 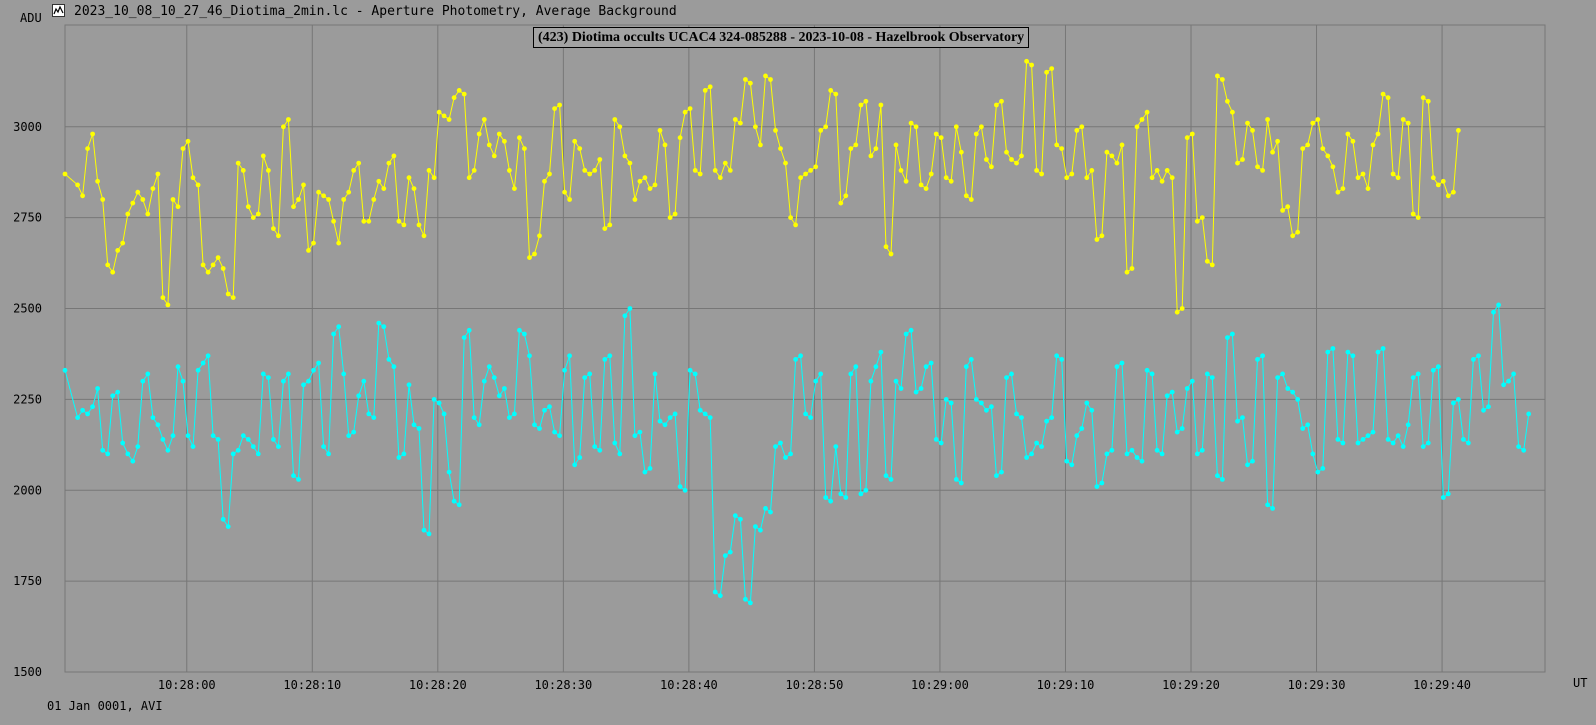 I want to click on x-tick-label: 10:28:40, so click(x=689, y=685).